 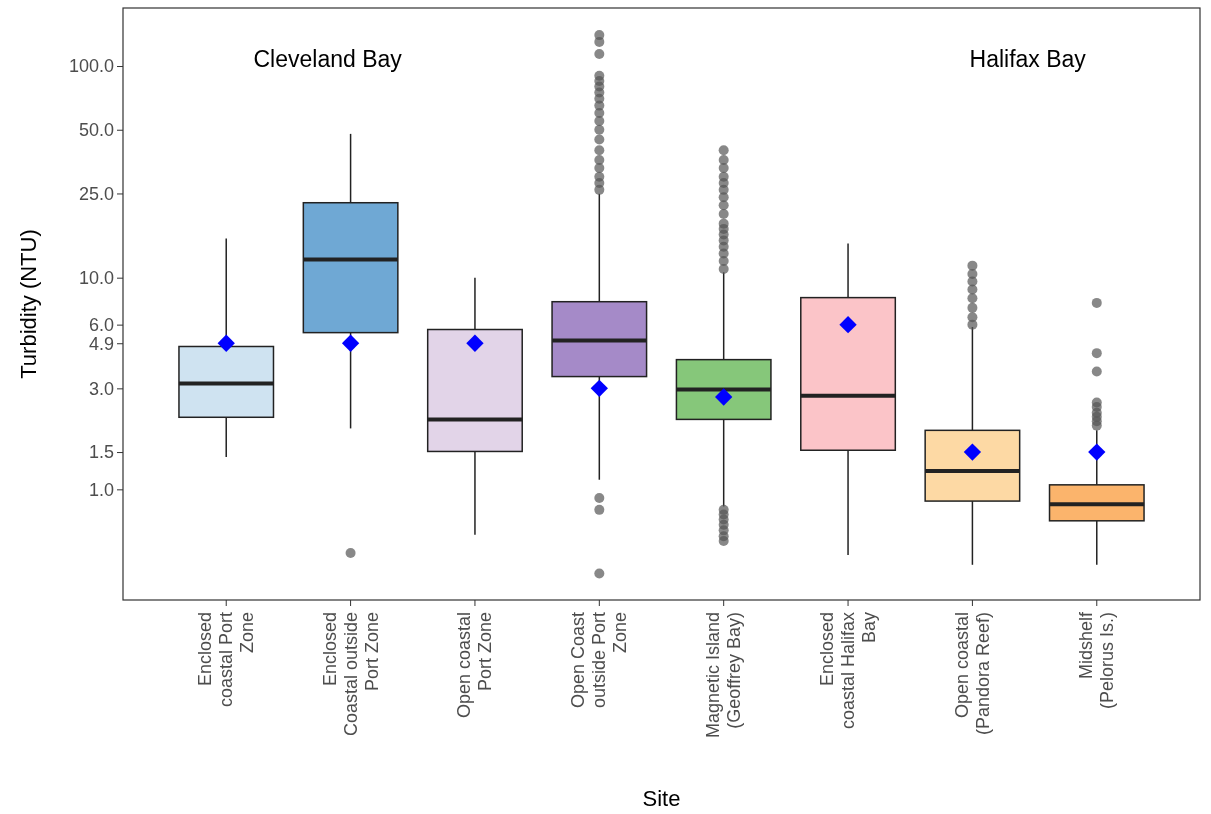 What do you see at coordinates (101, 452) in the screenshot?
I see `y-tick-label: 1.5` at bounding box center [101, 452].